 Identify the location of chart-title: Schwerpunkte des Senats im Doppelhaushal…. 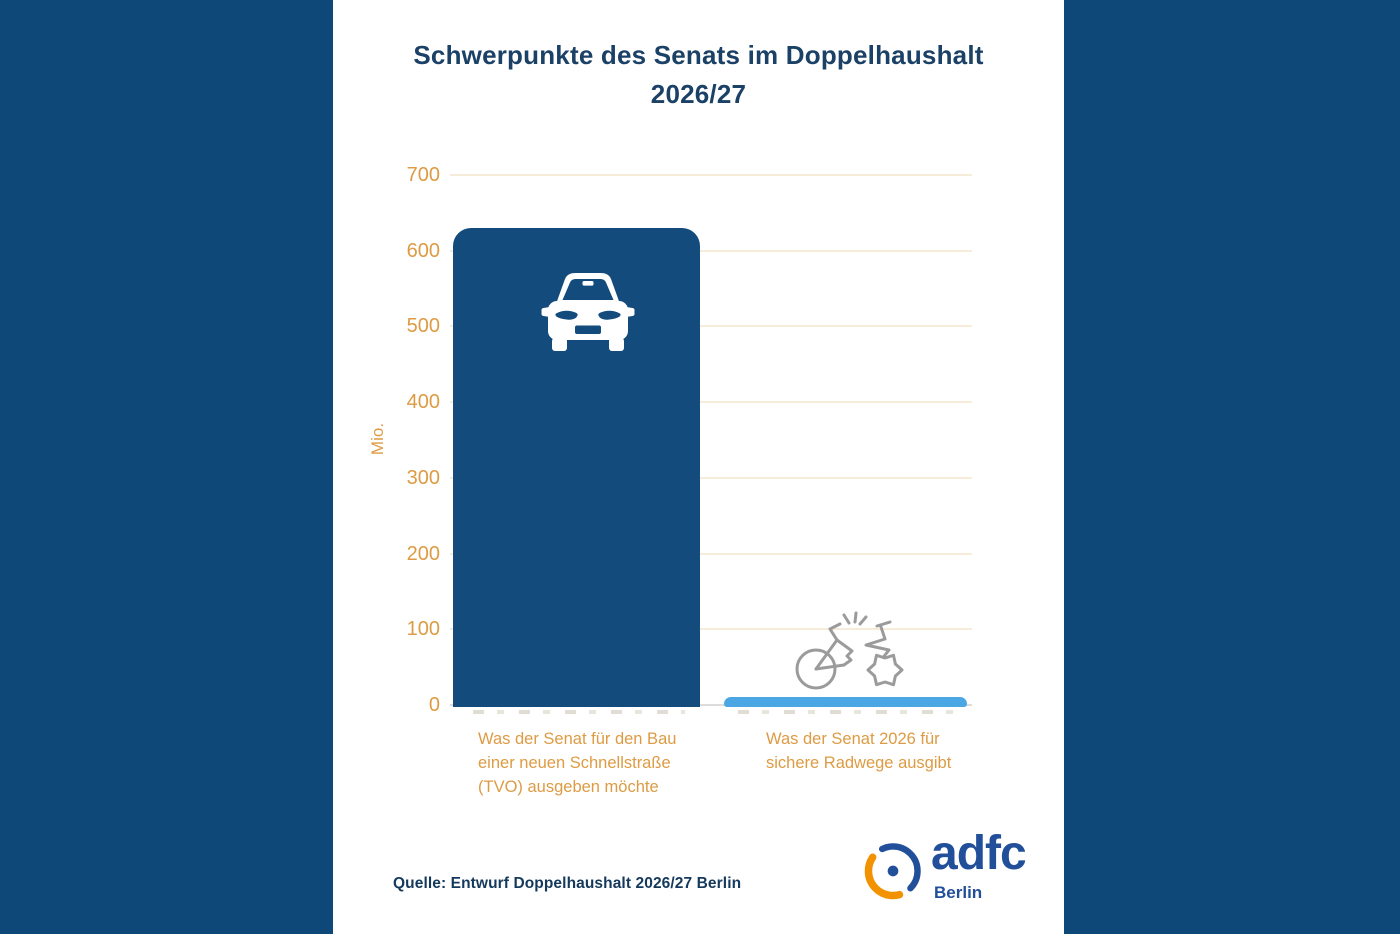
(698, 74).